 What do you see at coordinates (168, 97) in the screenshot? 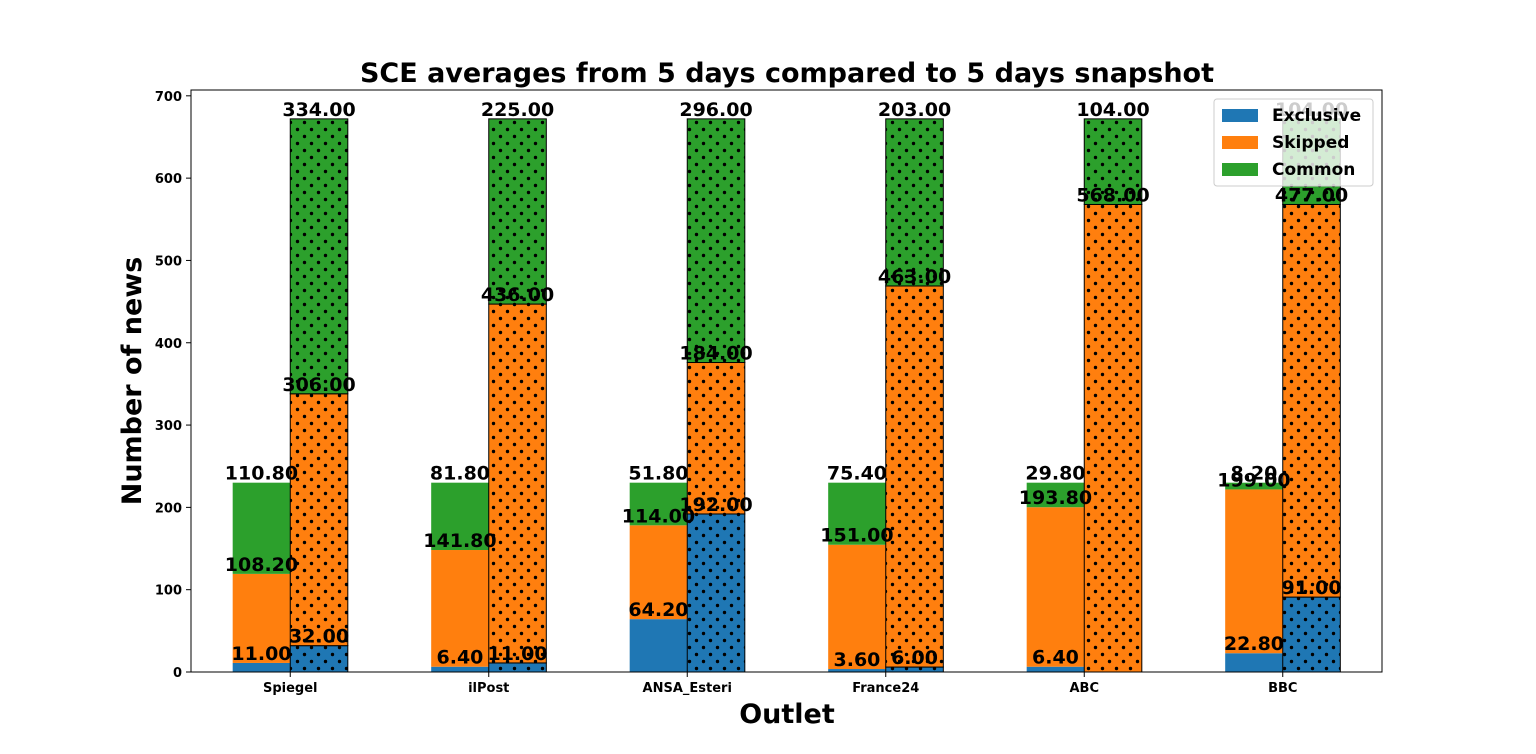
I see `y-tick-label: 700` at bounding box center [168, 97].